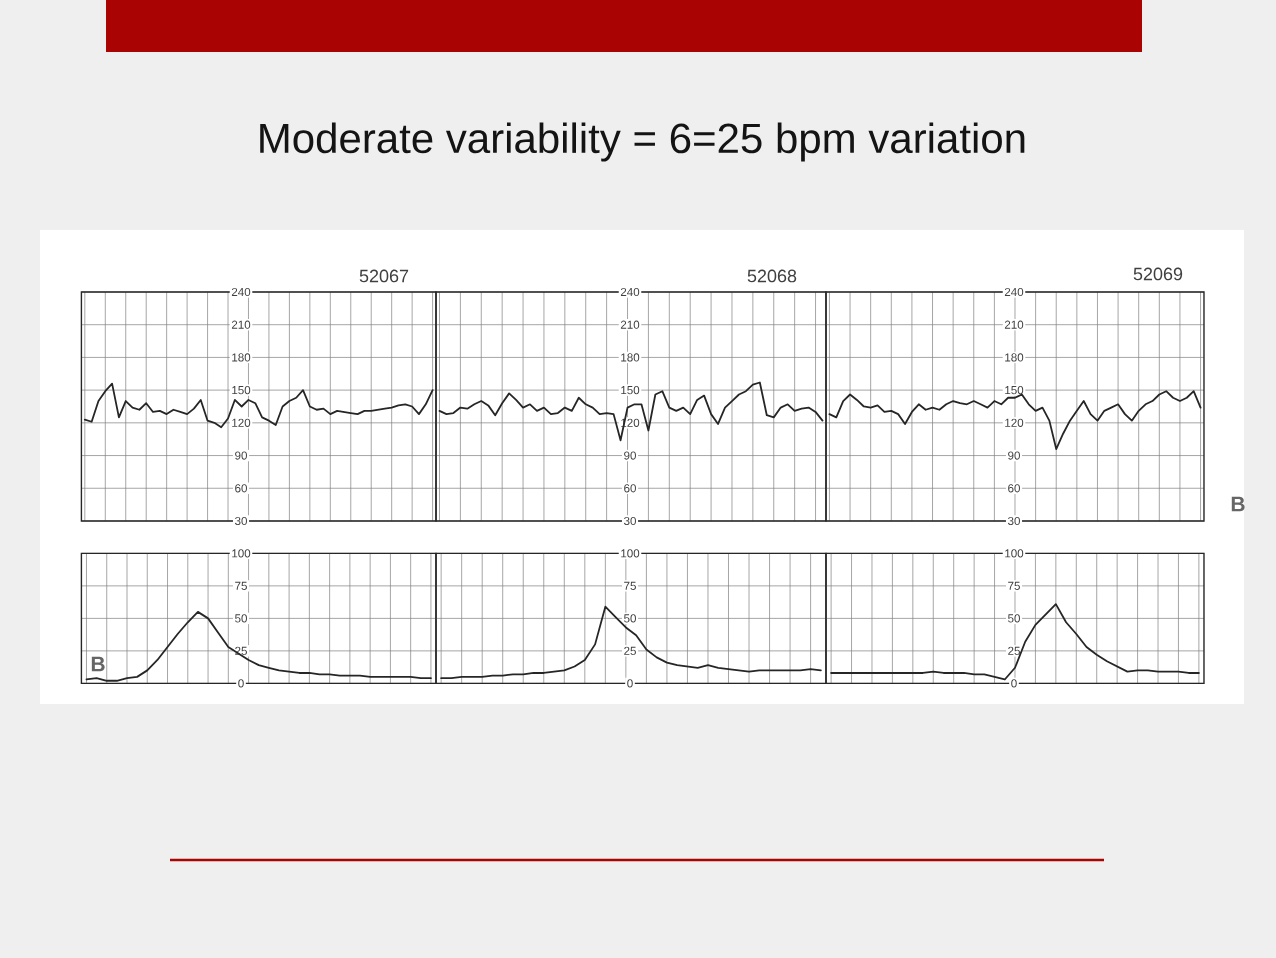  What do you see at coordinates (772, 276) in the screenshot?
I see `text: 52068` at bounding box center [772, 276].